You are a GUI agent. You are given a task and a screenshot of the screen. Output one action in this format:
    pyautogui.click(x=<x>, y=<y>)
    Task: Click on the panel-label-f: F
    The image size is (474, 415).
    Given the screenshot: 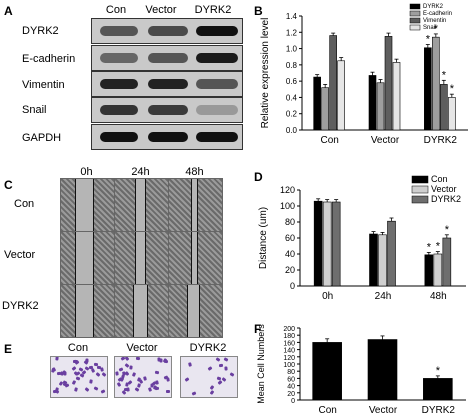 What is the action you would take?
    pyautogui.click(x=258, y=329)
    